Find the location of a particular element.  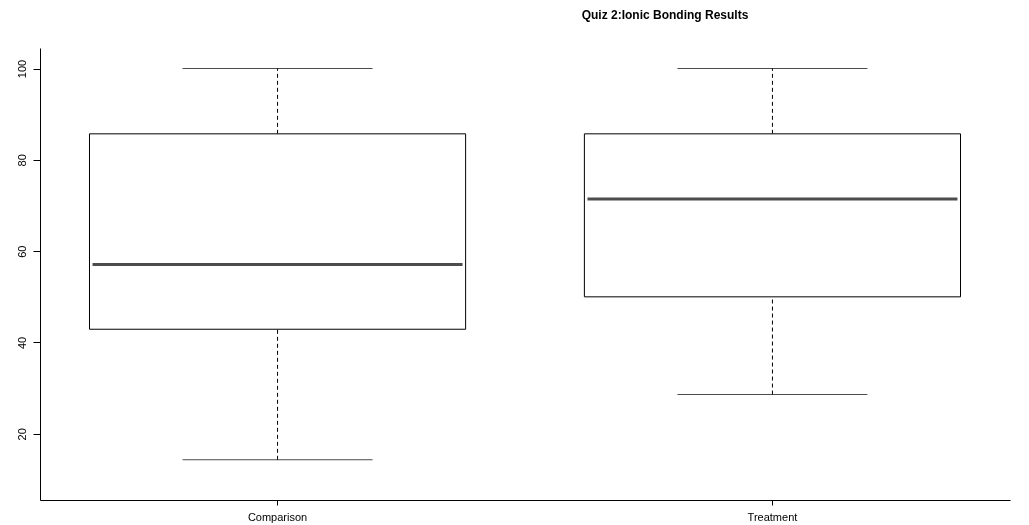

x-tick-label: Comparison is located at coordinates (277, 516).